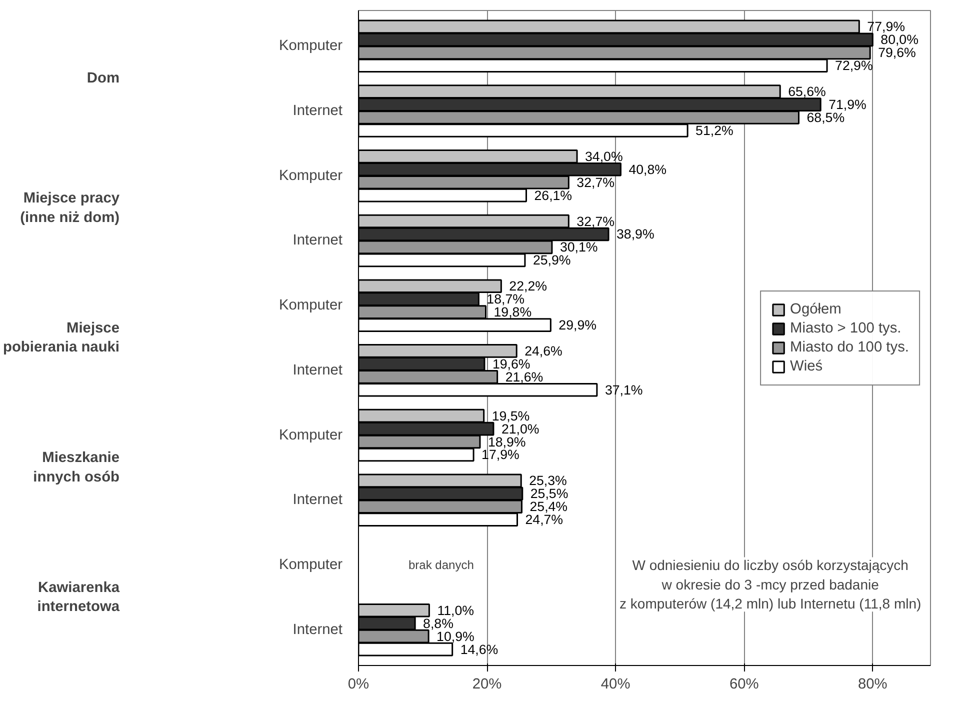 The height and width of the screenshot is (701, 958). Describe the element at coordinates (873, 684) in the screenshot. I see `x-tick-label: 80%` at that location.